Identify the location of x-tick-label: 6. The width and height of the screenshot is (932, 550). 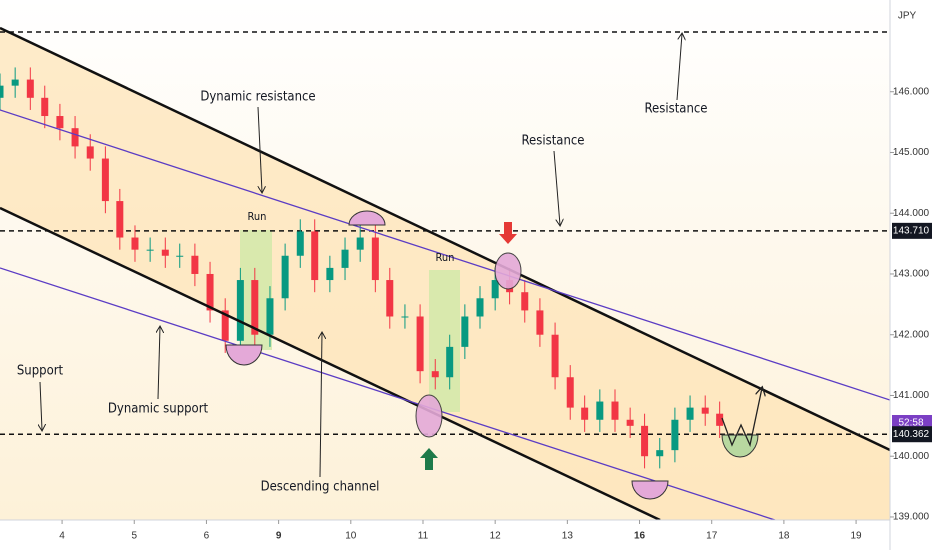
(207, 536).